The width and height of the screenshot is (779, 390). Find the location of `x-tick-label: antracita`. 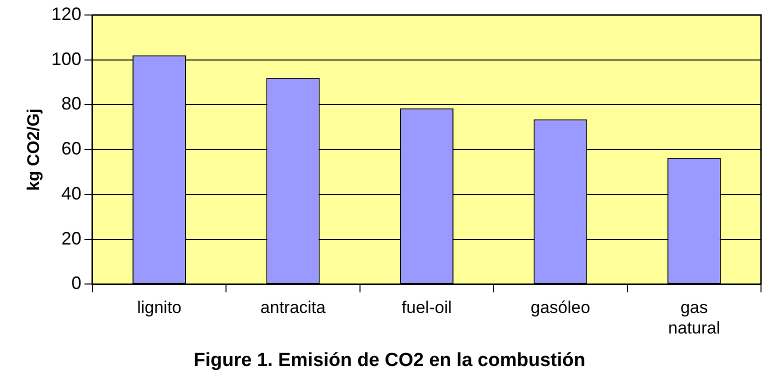

x-tick-label: antracita is located at coordinates (293, 308).